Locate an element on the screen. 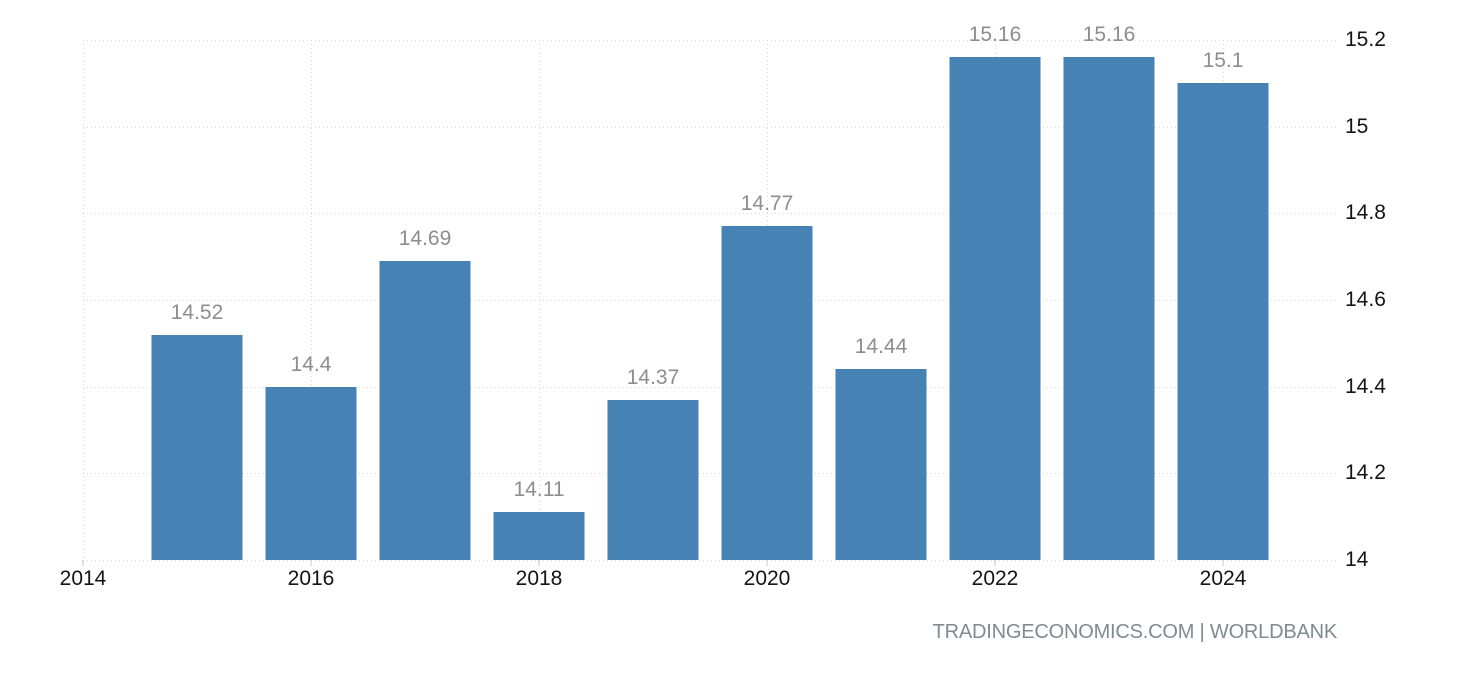 Image resolution: width=1460 pixels, height=680 pixels. x-axis-tick-label: 2022 is located at coordinates (995, 578).